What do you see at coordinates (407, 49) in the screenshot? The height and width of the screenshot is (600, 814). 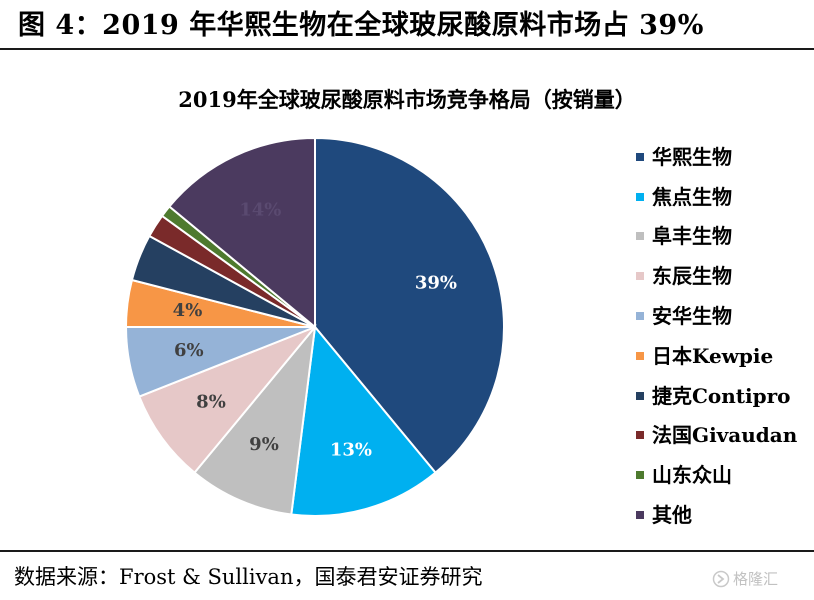 I see `title-divider` at bounding box center [407, 49].